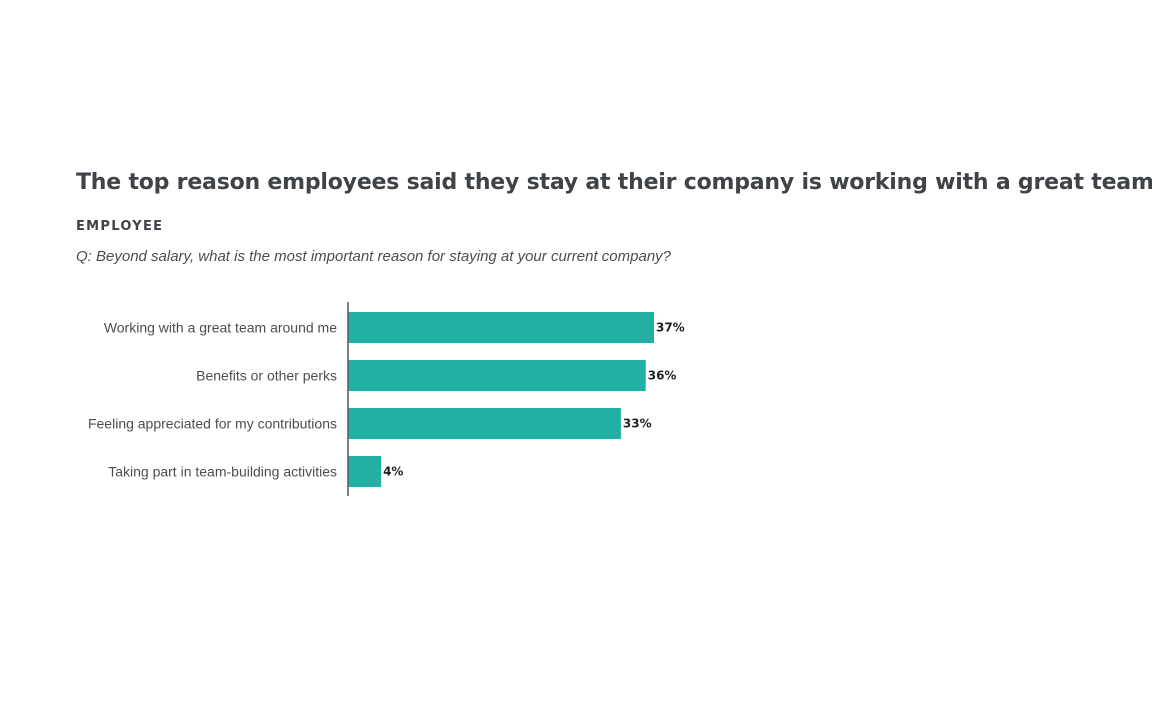 Image resolution: width=1152 pixels, height=708 pixels. What do you see at coordinates (222, 472) in the screenshot?
I see `category-label: Taking part in team-building activities` at bounding box center [222, 472].